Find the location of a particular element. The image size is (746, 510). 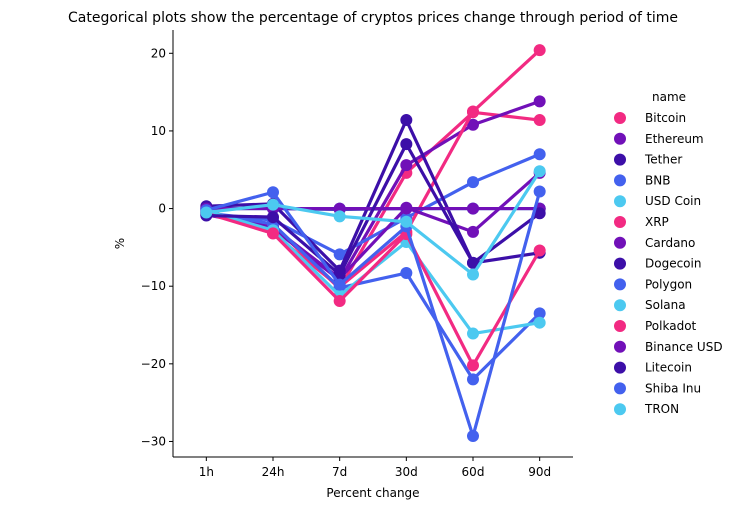

legend-item: Cardano is located at coordinates (654, 243).